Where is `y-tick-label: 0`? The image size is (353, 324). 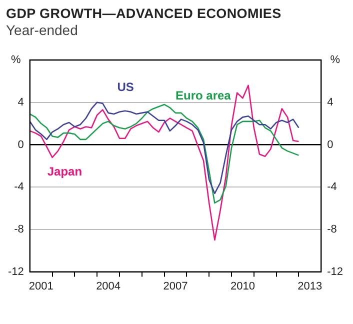 y-tick-label: 0 is located at coordinates (21, 144).